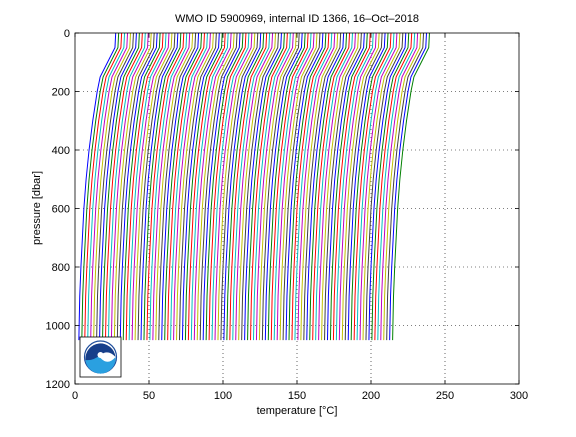  What do you see at coordinates (37, 208) in the screenshot?
I see `y-axis-label: pressure [dbar]` at bounding box center [37, 208].